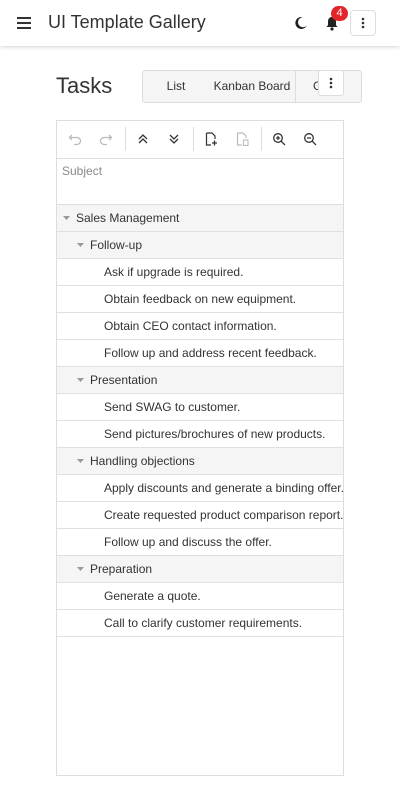  I want to click on group-label: Follow-up, so click(116, 245).